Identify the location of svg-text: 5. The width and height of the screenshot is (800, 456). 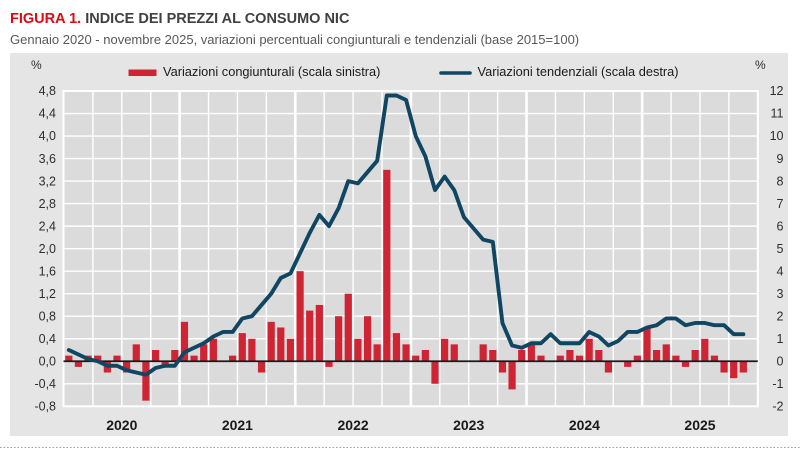
(780, 249).